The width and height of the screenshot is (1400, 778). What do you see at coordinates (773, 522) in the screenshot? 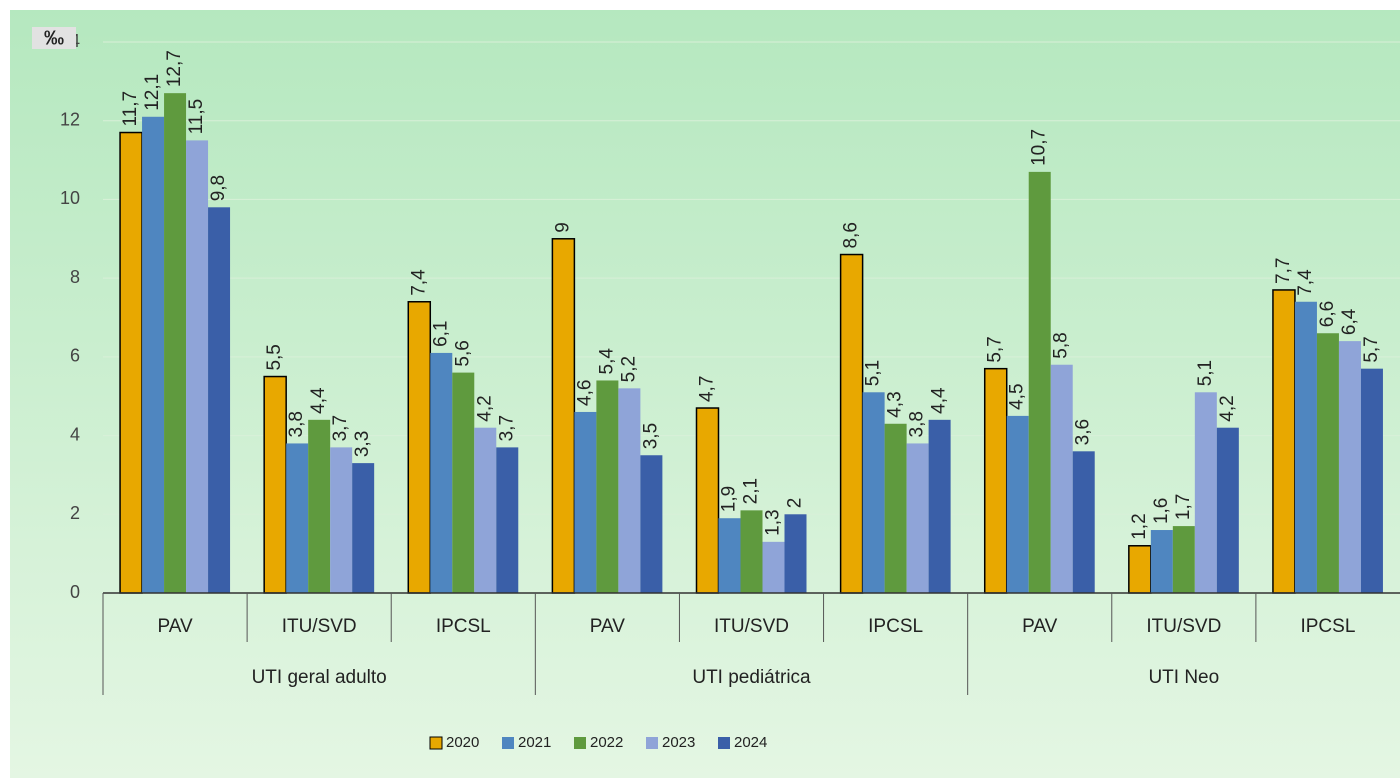
I see `data-label: 1,3` at bounding box center [773, 522].